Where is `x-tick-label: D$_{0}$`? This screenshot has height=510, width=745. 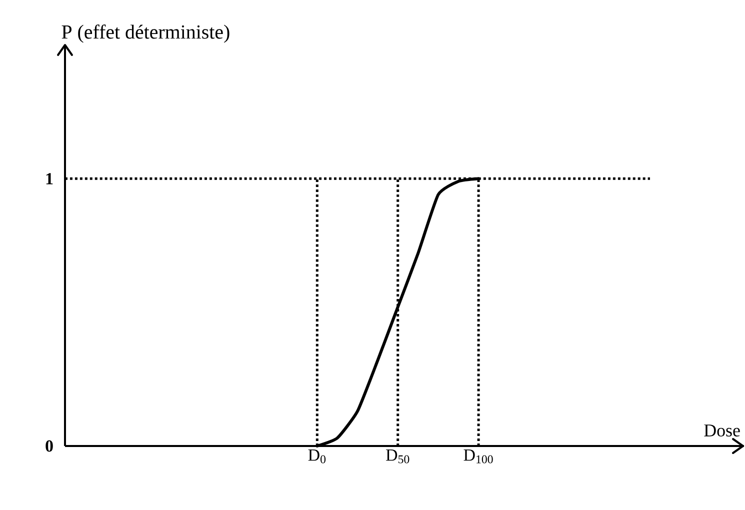 x-tick-label: D$_{0}$ is located at coordinates (317, 457).